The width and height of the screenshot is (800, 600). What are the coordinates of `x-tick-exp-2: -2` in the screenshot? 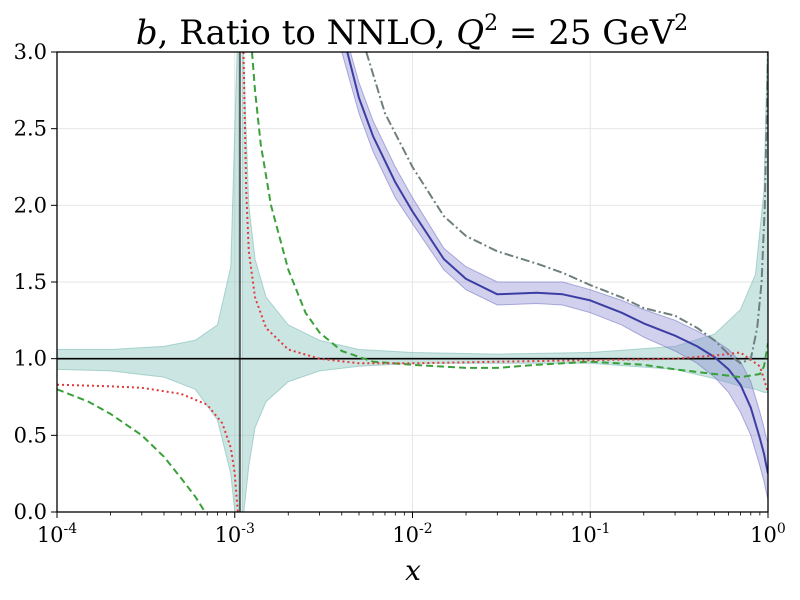 It's located at (426, 529).